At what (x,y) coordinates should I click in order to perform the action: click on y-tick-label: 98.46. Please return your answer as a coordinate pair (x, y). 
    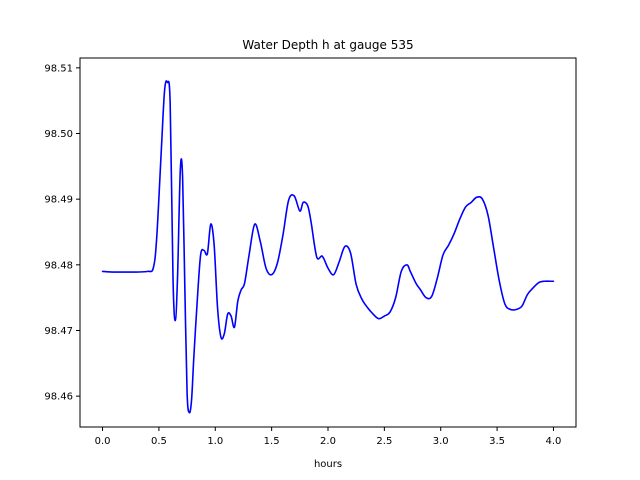
    Looking at the image, I should click on (58, 397).